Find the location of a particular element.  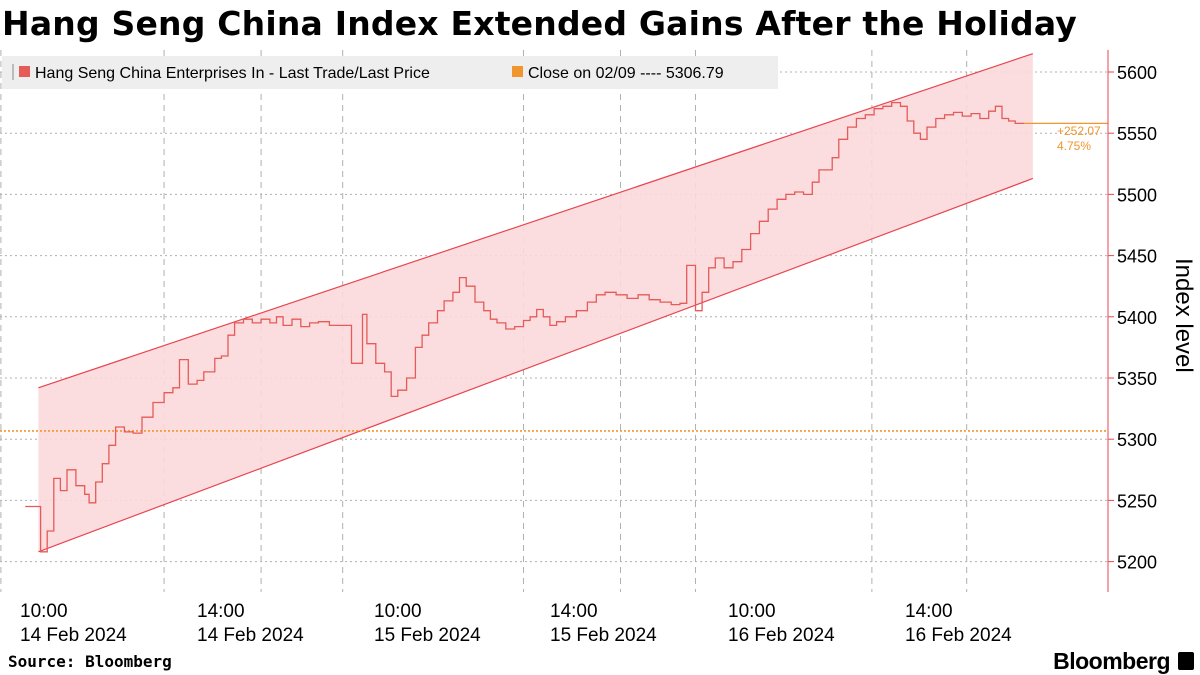

y-axis: 5200 5250 5300 5350 5400 5450 5500 5550 5600 is located at coordinates (1132, 321).